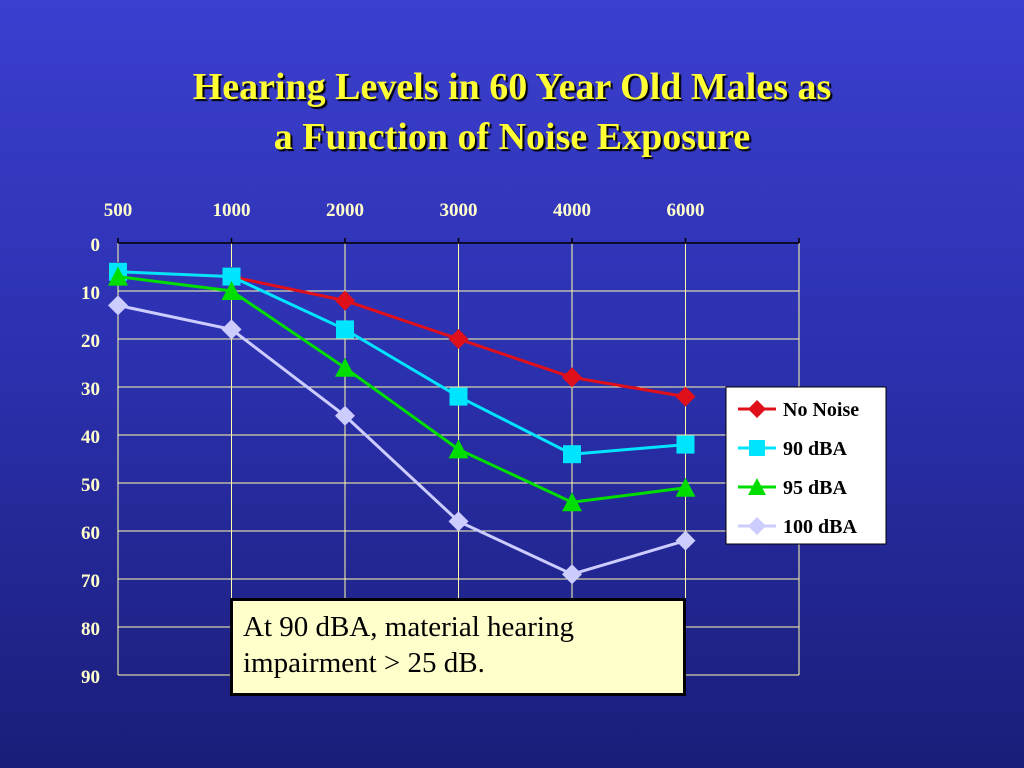 This screenshot has width=1024, height=768. What do you see at coordinates (90, 677) in the screenshot?
I see `y-tick-label: 90` at bounding box center [90, 677].